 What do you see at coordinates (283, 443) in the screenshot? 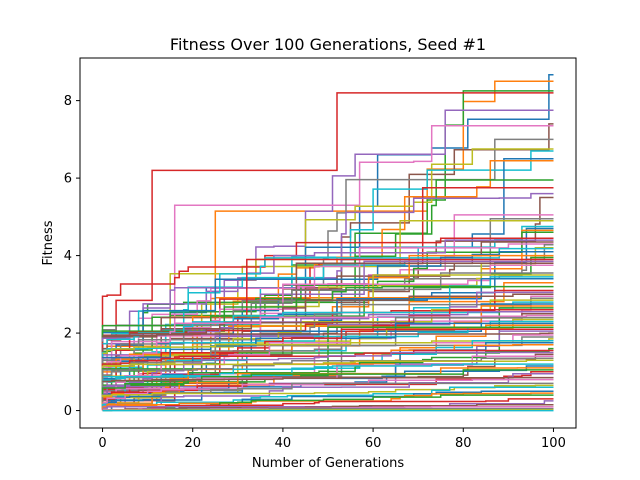
I see `x-tick-label: 40` at bounding box center [283, 443].